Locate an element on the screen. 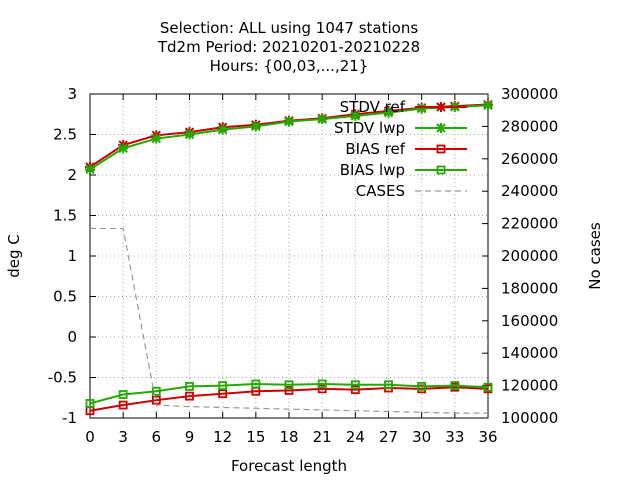  x-tick-label: 24 is located at coordinates (355, 437).